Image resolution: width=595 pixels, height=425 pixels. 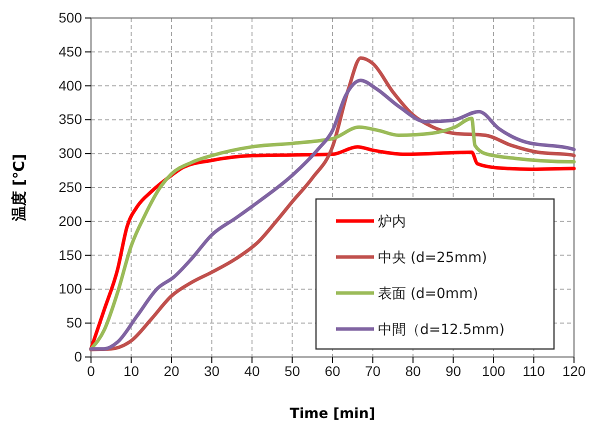 I want to click on y-tick-label: 100, so click(x=70, y=288).